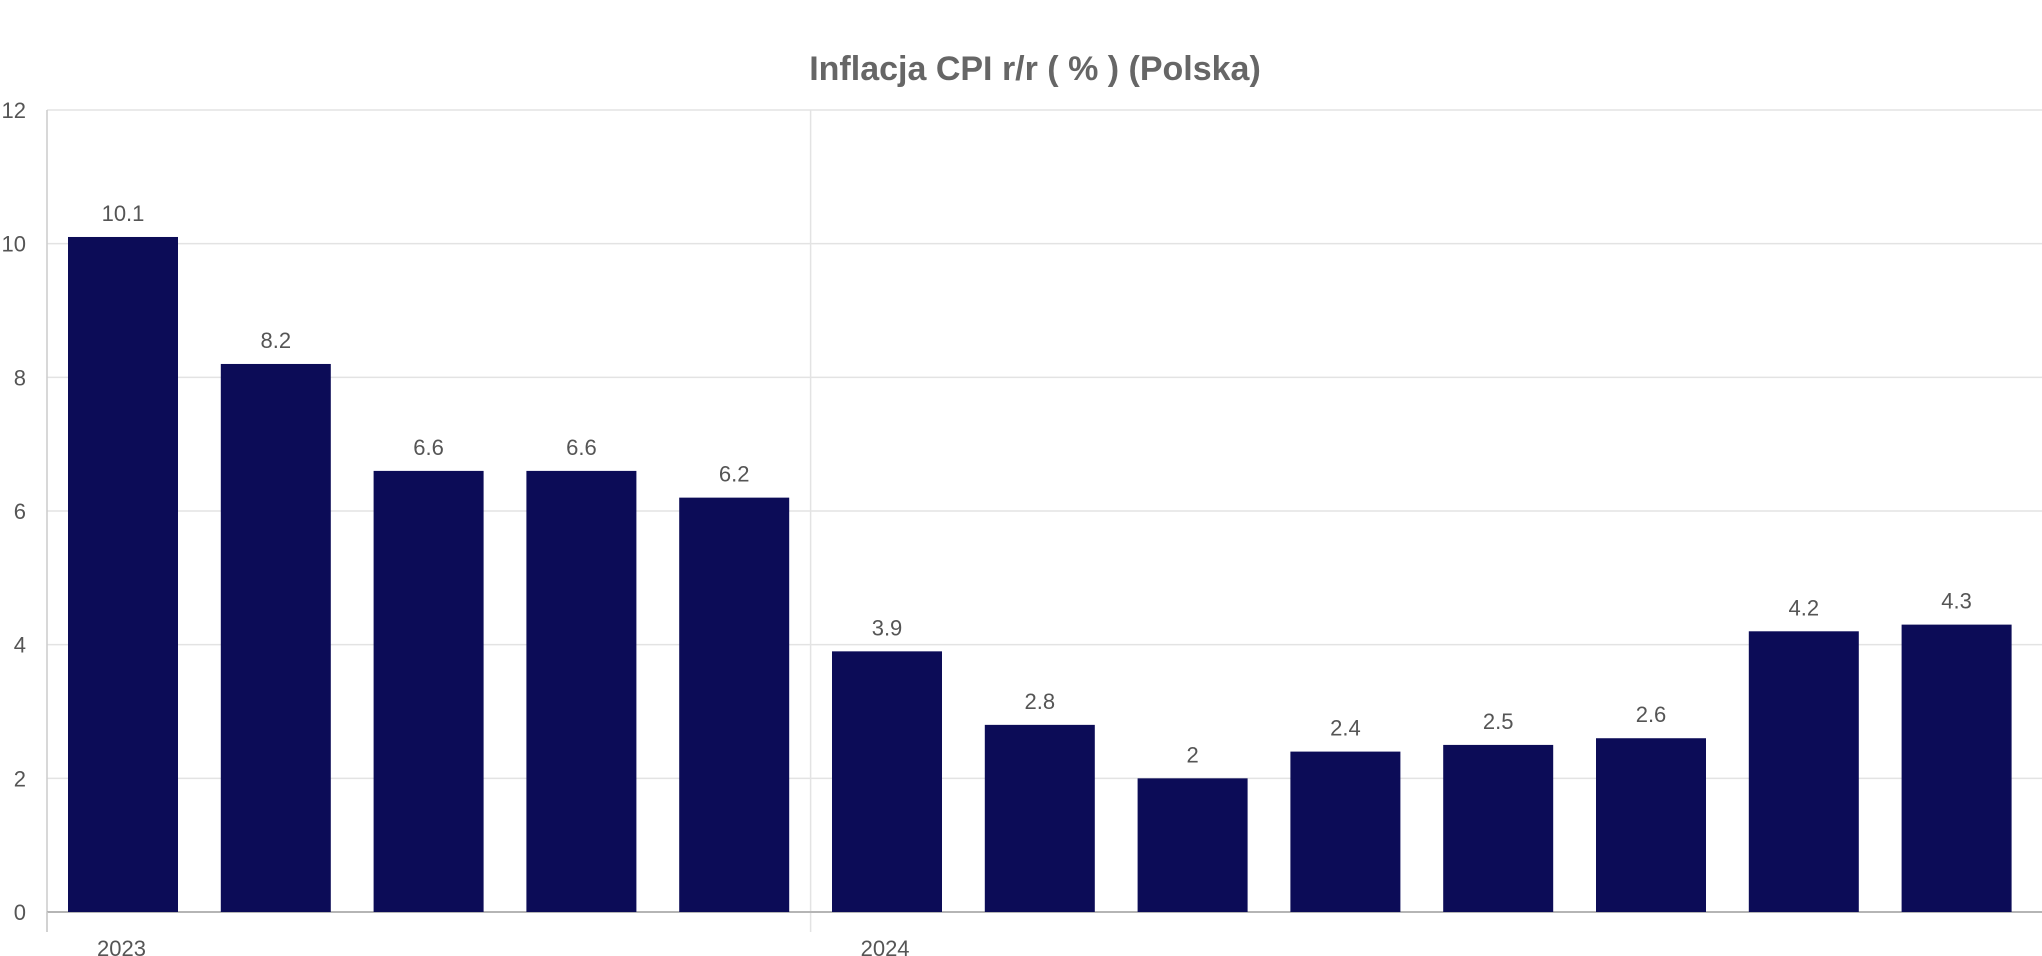 This screenshot has width=2042, height=956. I want to click on data-label: 4.3, so click(1956, 601).